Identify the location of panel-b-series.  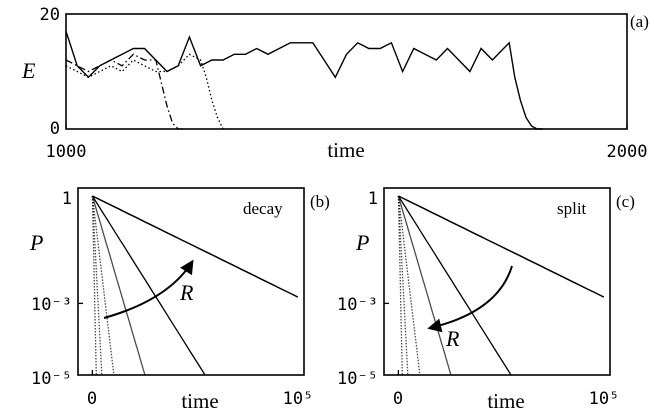
(188, 285).